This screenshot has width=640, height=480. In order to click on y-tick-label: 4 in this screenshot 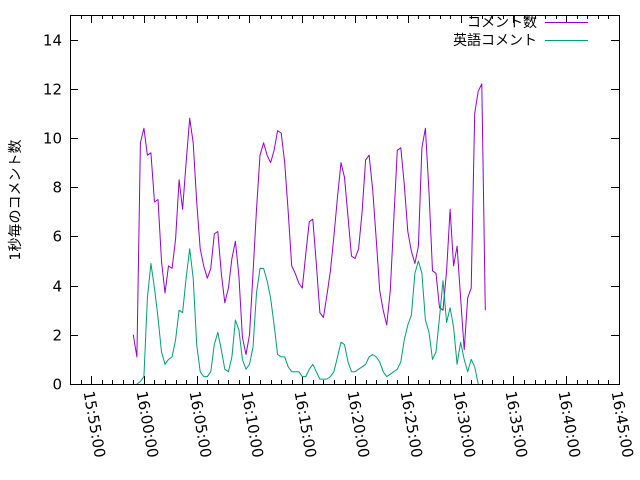, I will do `click(57, 287)`.